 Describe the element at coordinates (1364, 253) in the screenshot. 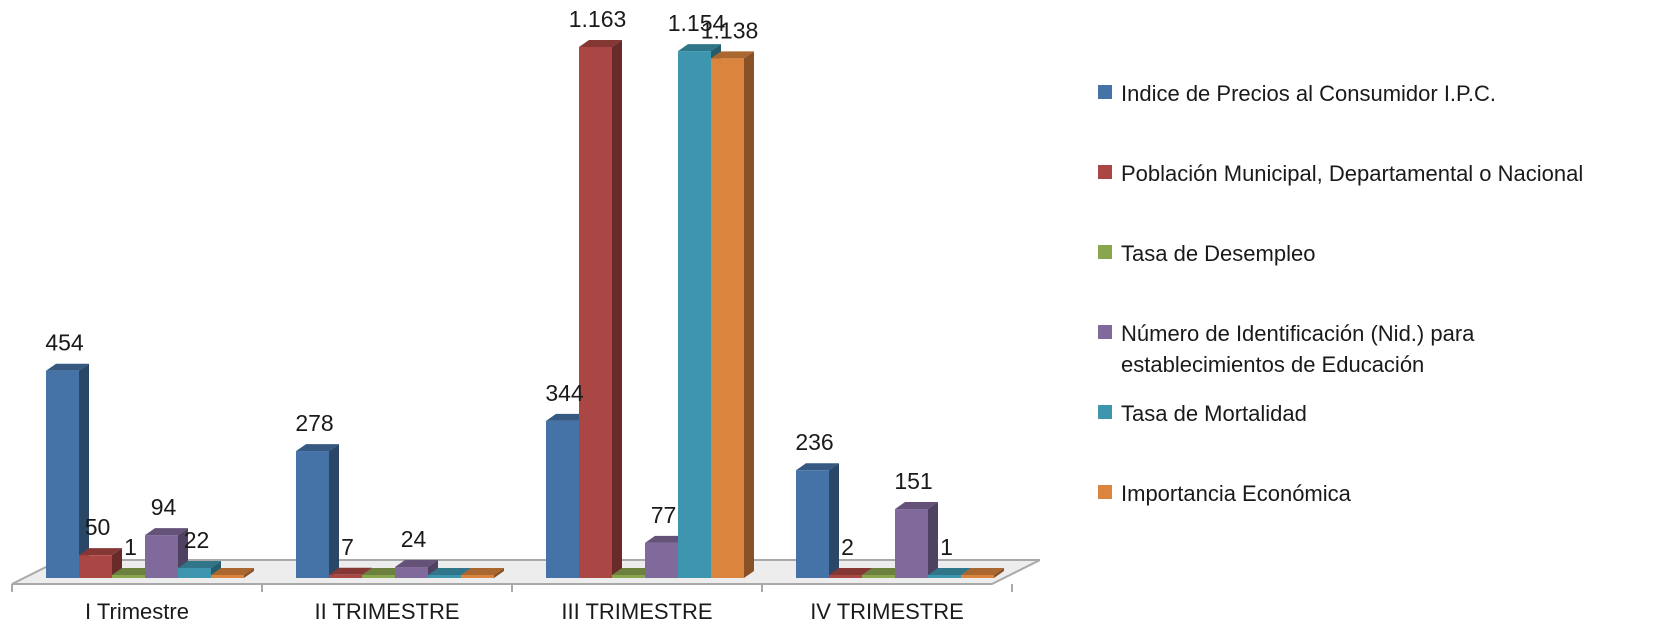

I see `legend-item: Tasa de Desempleo` at that location.